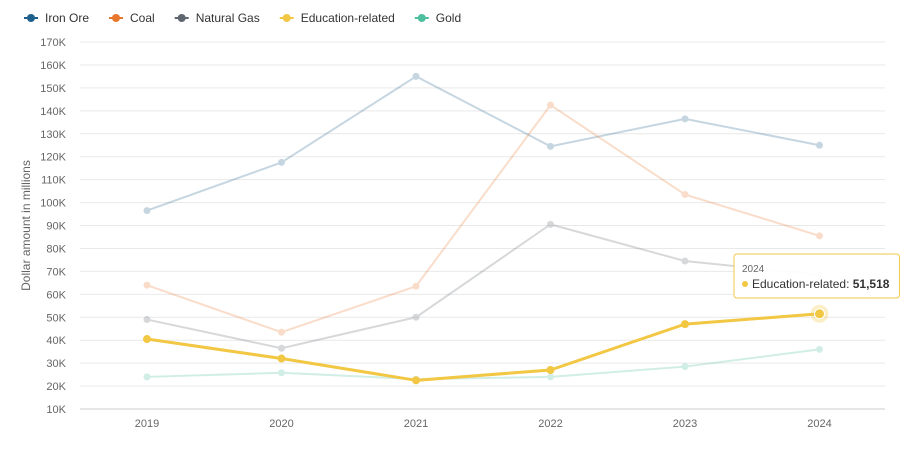 The width and height of the screenshot is (909, 464). Describe the element at coordinates (228, 18) in the screenshot. I see `legend-label: Natural Gas` at that location.